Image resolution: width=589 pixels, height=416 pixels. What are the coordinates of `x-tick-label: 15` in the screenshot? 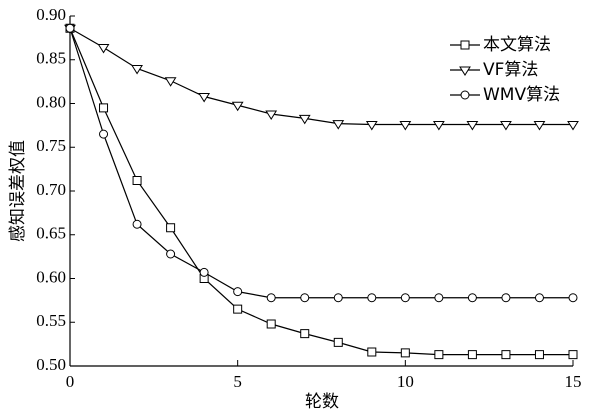 It's located at (573, 381).